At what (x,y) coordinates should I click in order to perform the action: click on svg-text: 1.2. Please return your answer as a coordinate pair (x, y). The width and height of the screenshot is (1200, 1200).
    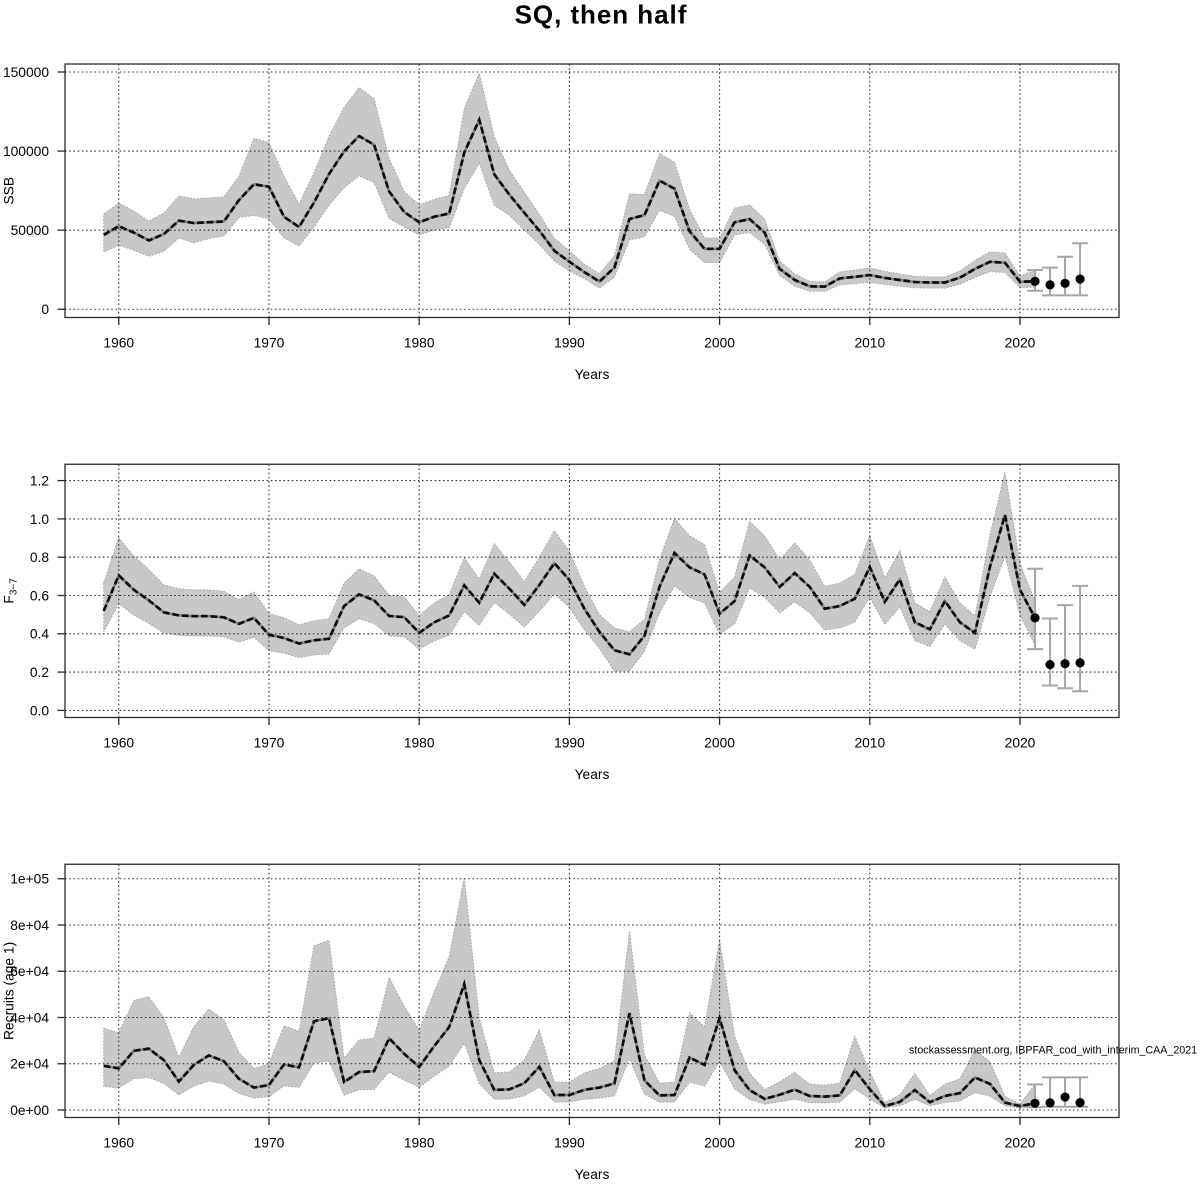
    Looking at the image, I should click on (39, 481).